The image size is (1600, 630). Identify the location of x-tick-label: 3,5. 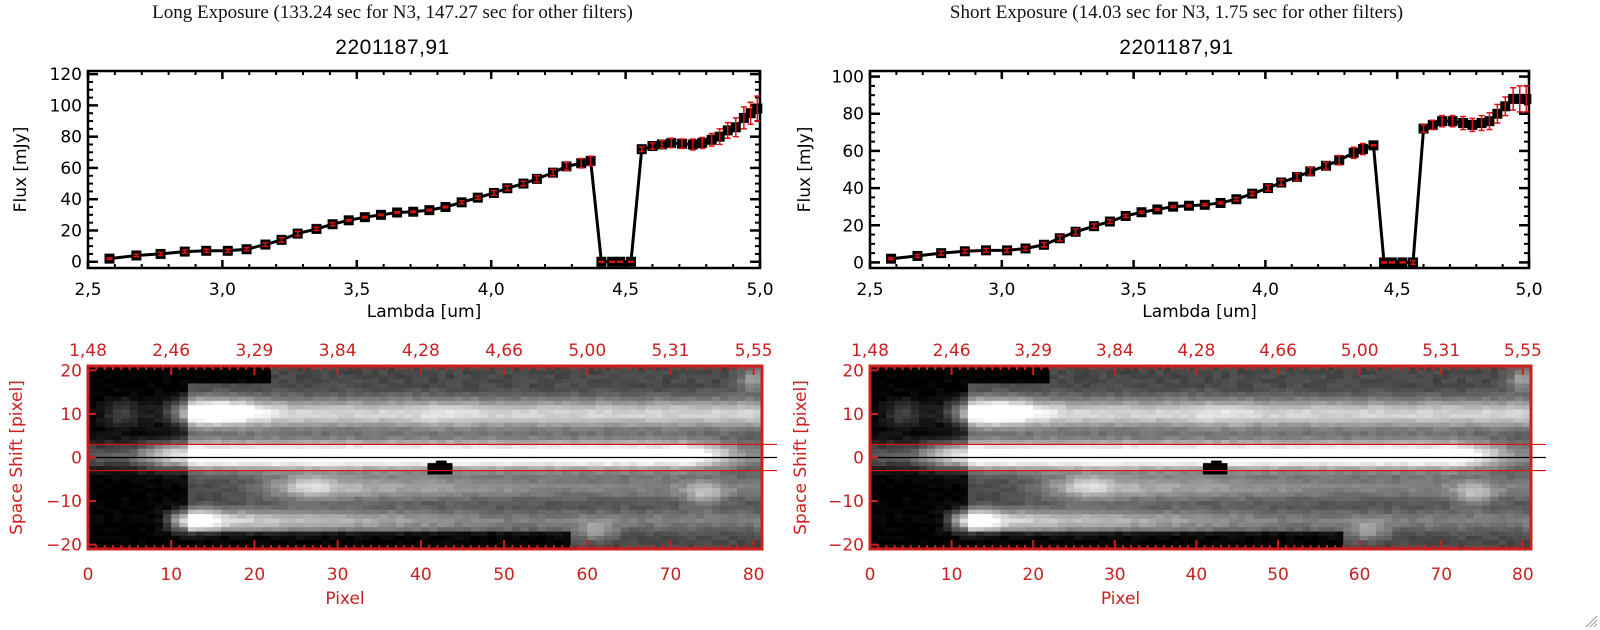
(1133, 290).